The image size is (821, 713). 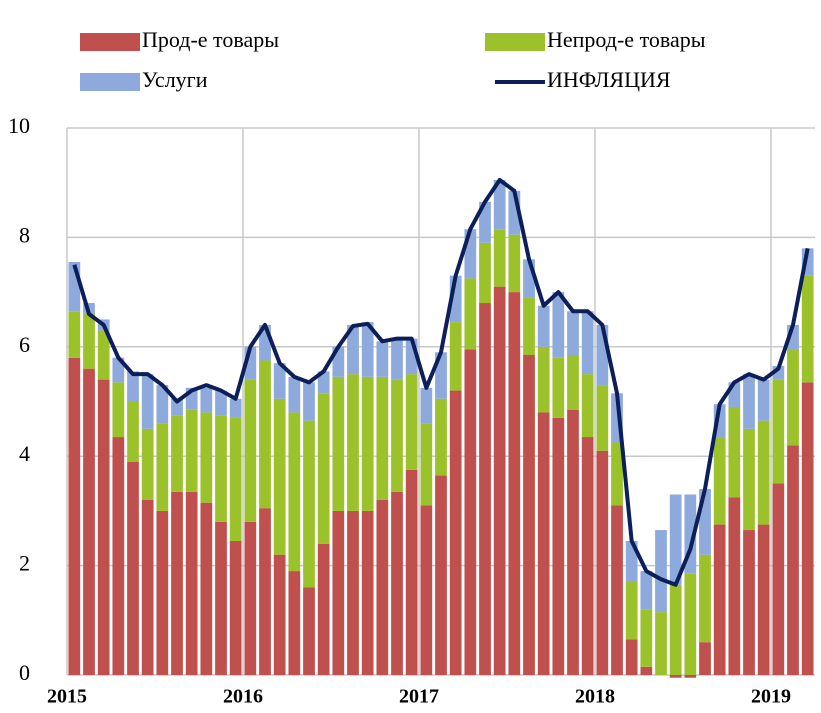 I want to click on y-tick-label: 8, so click(x=24, y=234).